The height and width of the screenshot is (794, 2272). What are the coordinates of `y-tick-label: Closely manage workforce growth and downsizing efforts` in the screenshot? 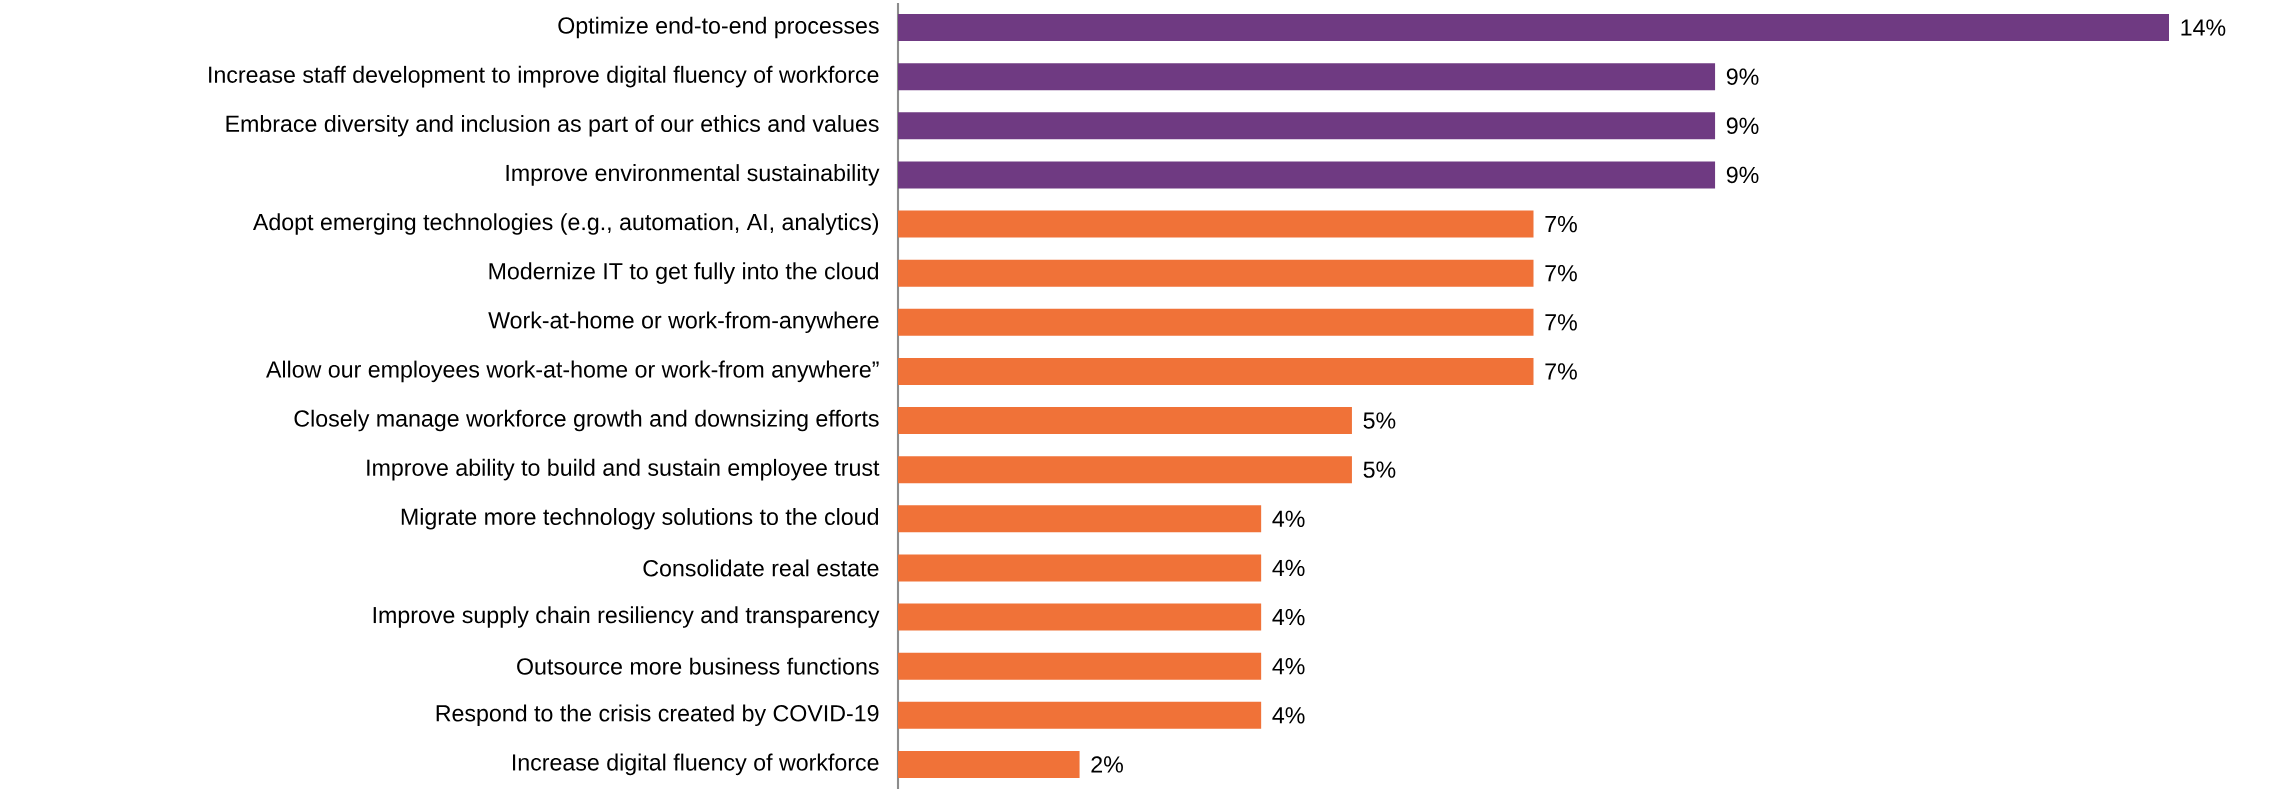 It's located at (586, 420).